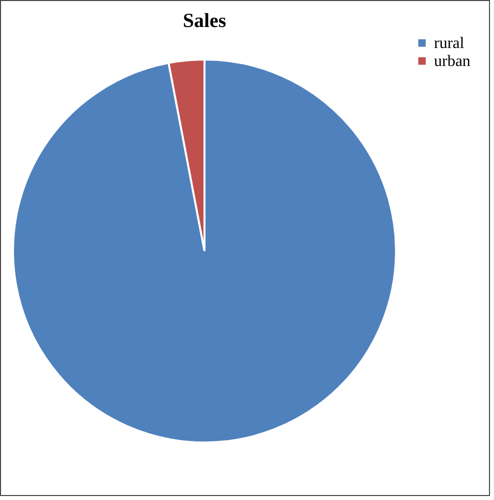 The image size is (494, 500). Describe the element at coordinates (204, 21) in the screenshot. I see `chart-title: Sales` at that location.